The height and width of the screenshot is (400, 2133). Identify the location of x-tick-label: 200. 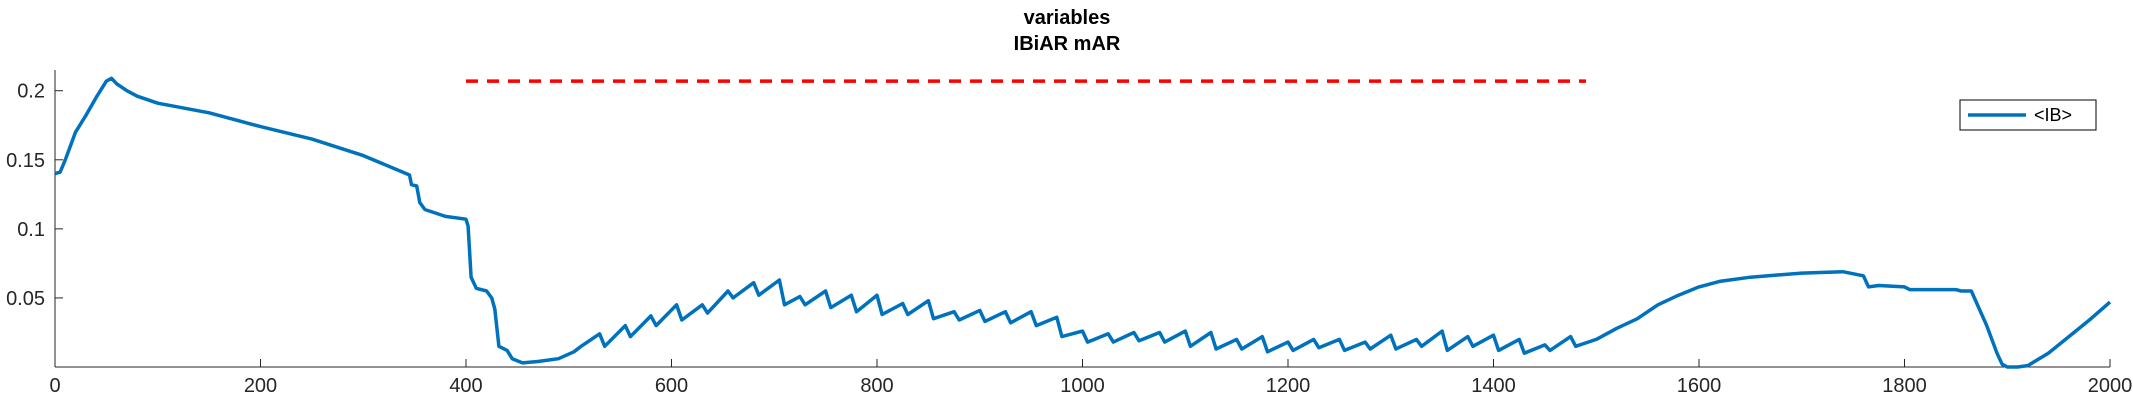
(260, 386).